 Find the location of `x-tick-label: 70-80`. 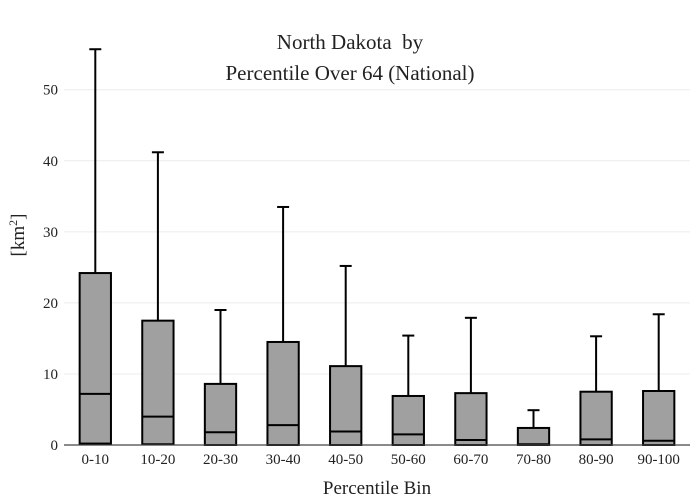

x-tick-label: 70-80 is located at coordinates (533, 460).